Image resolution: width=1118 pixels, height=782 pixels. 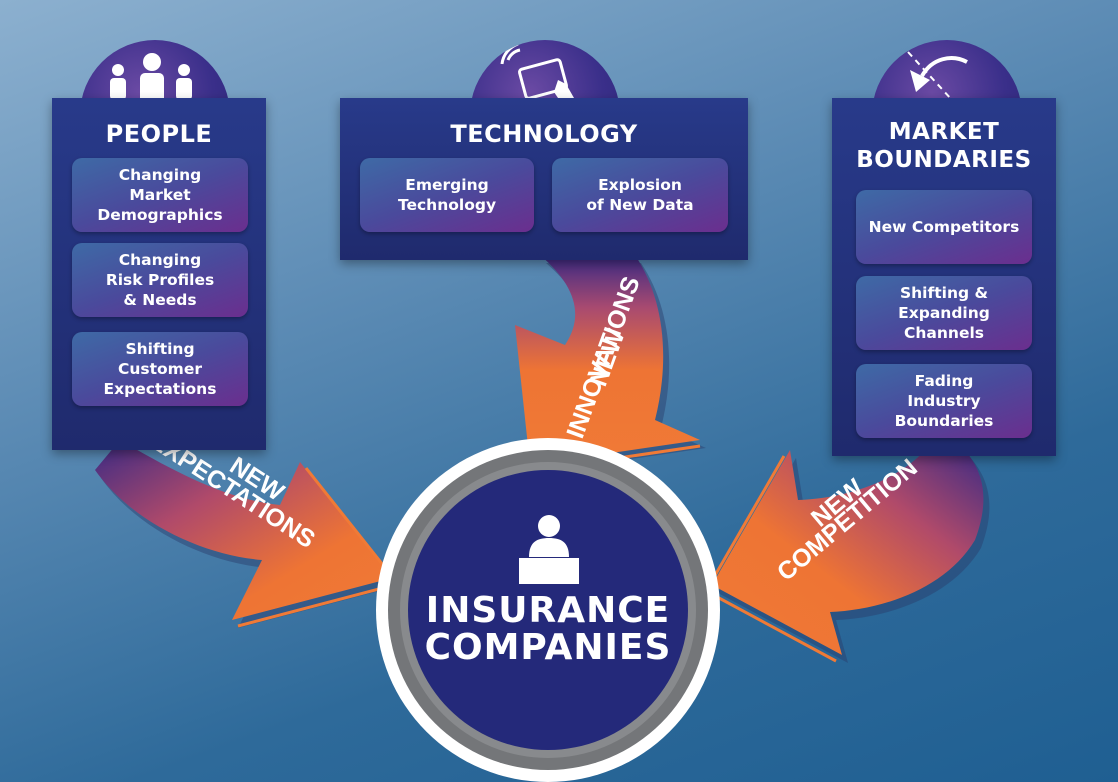 What do you see at coordinates (944, 313) in the screenshot?
I see `market-item-channels: Shifting & Expanding Channels` at bounding box center [944, 313].